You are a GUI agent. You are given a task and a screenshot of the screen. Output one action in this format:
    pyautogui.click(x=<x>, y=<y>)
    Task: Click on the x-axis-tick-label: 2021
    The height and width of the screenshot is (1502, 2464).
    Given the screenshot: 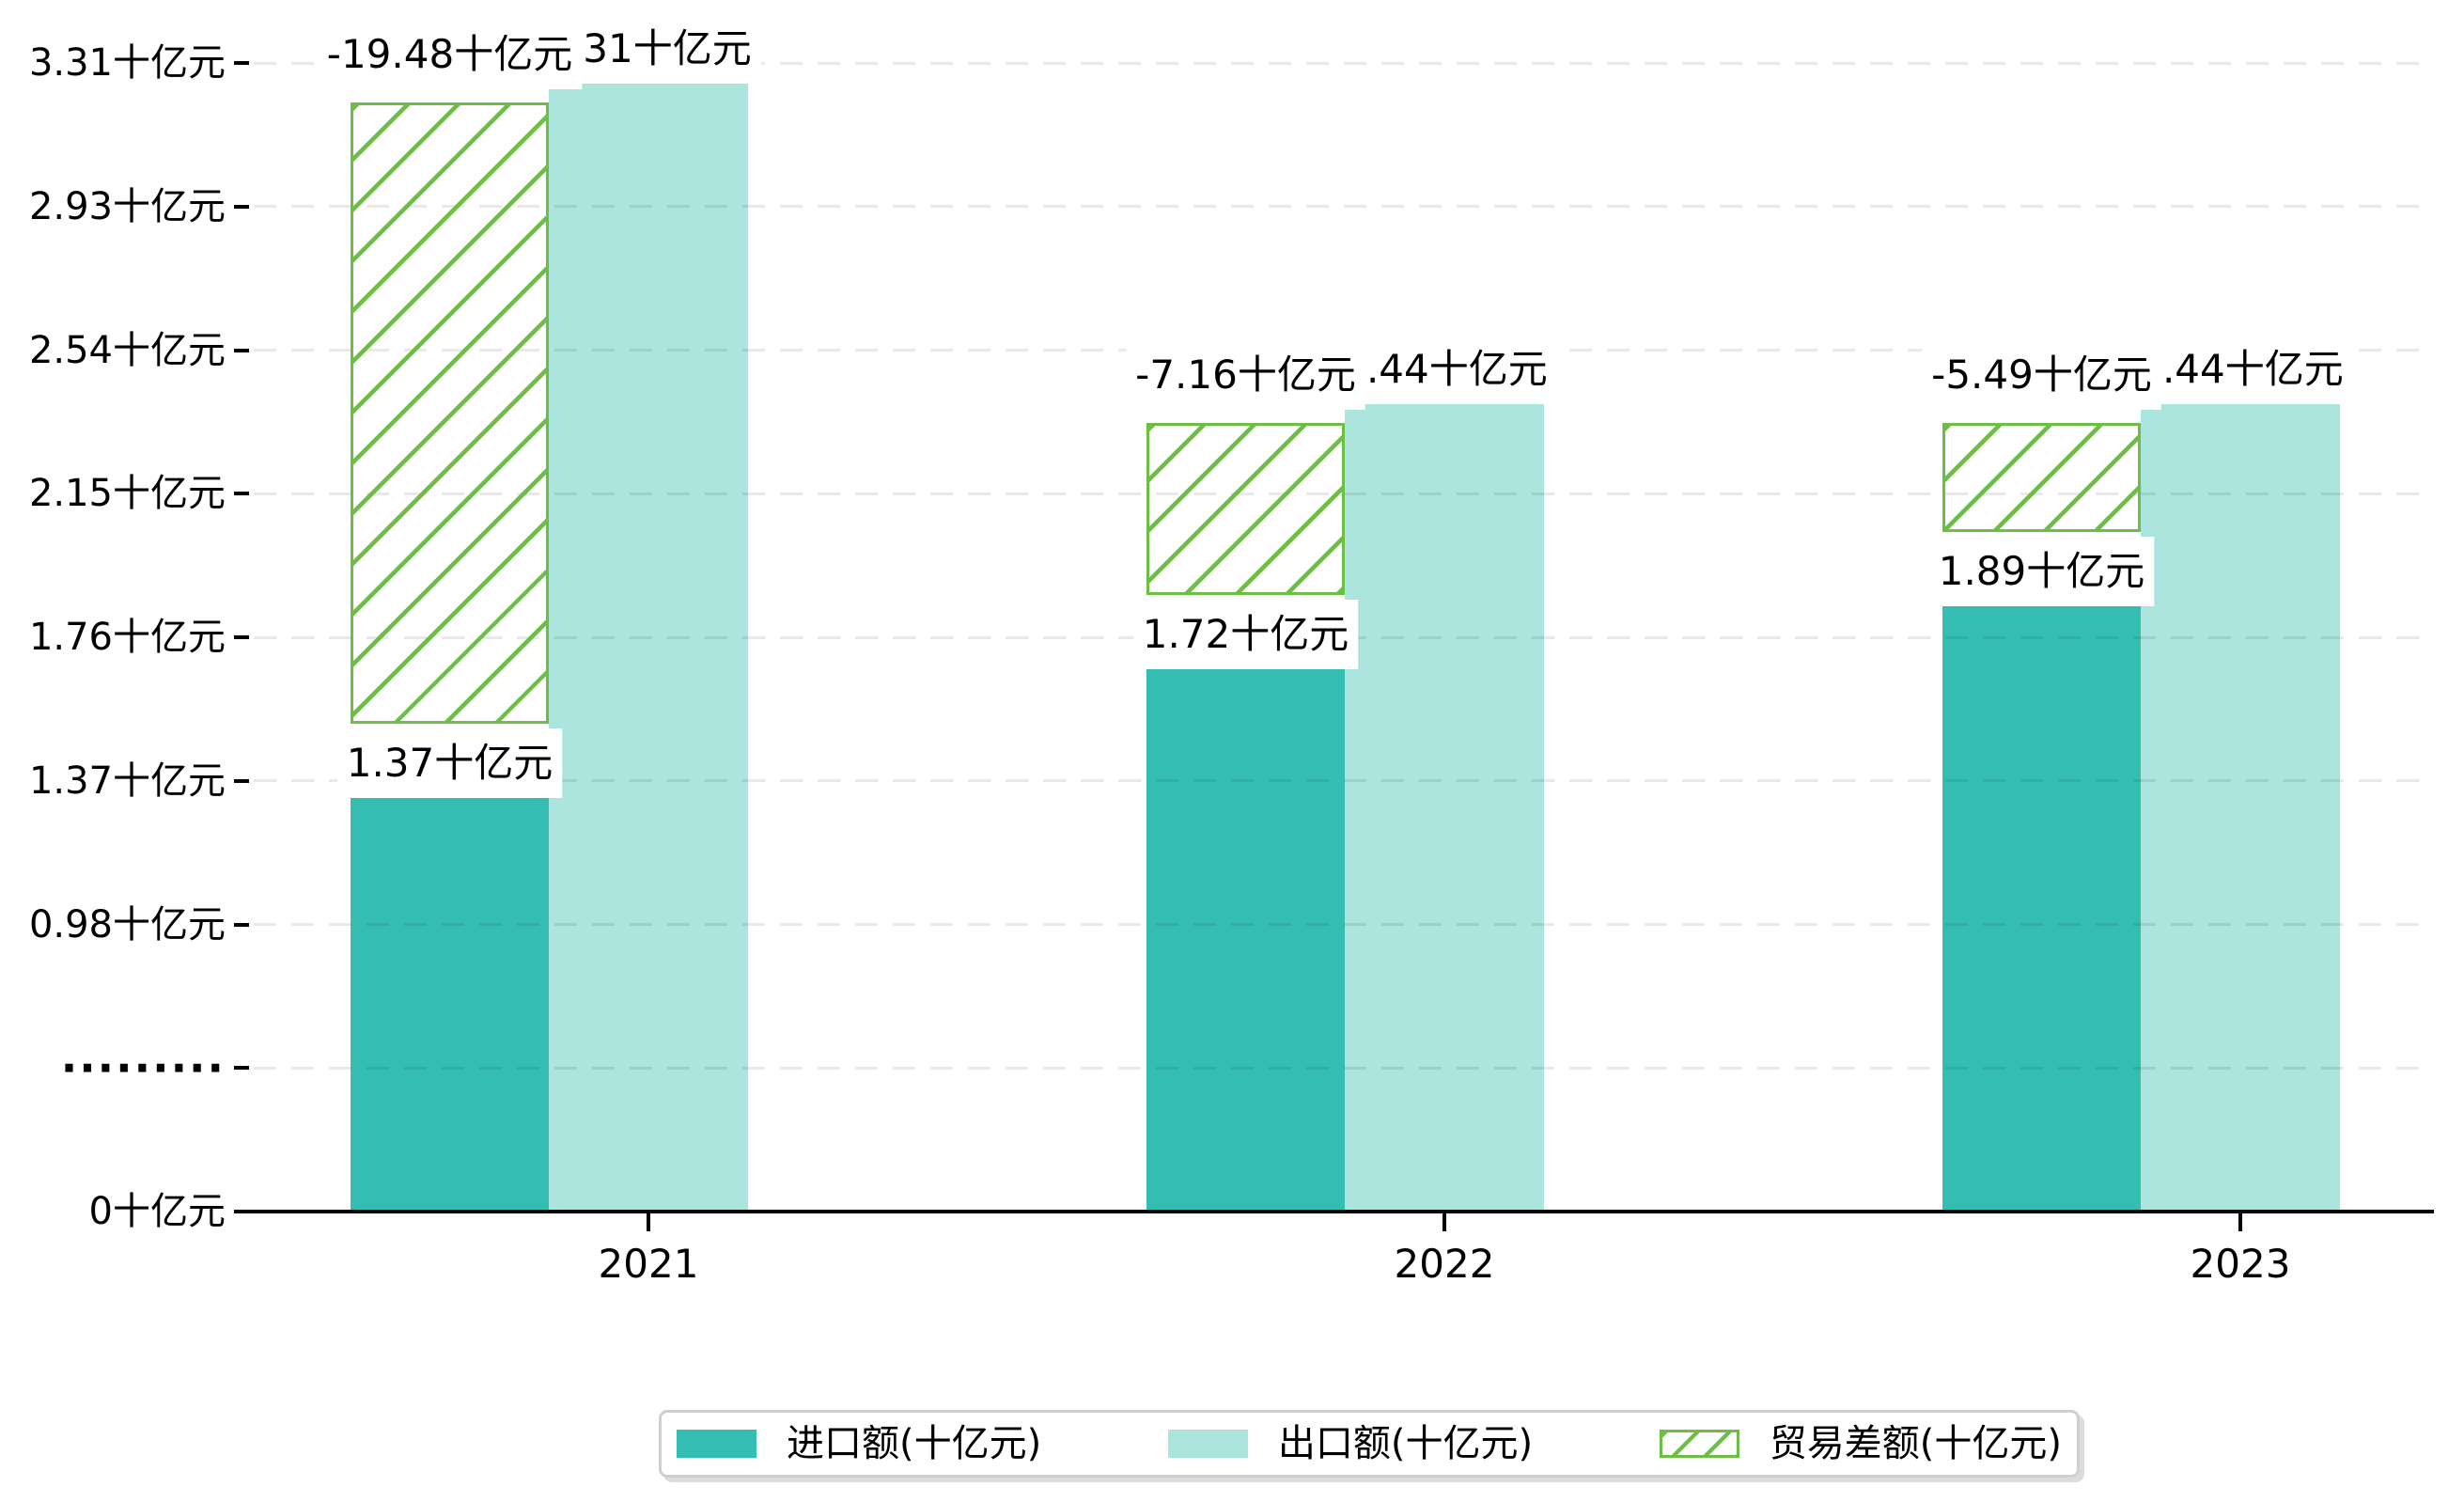 What is the action you would take?
    pyautogui.click(x=648, y=1264)
    